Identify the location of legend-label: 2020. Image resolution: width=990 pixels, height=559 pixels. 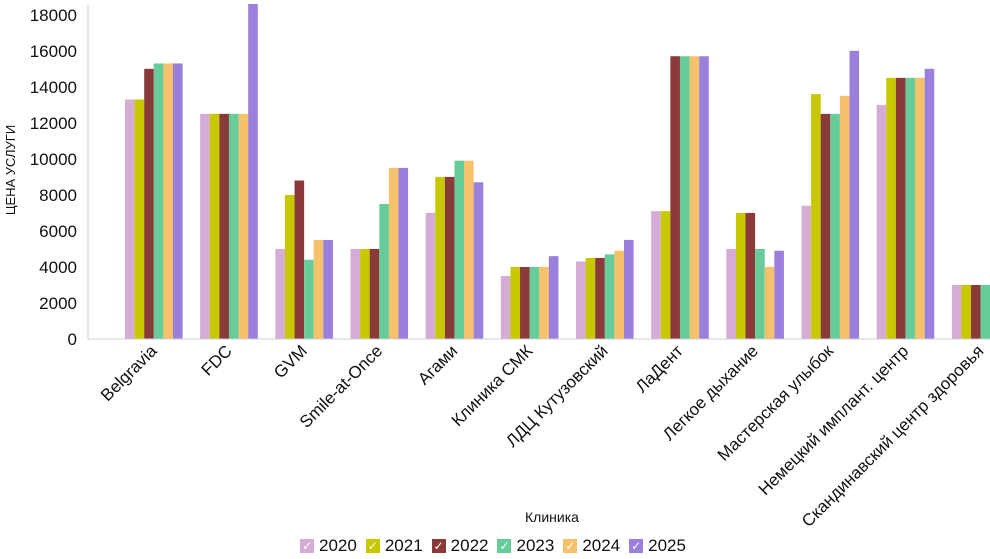
(338, 545).